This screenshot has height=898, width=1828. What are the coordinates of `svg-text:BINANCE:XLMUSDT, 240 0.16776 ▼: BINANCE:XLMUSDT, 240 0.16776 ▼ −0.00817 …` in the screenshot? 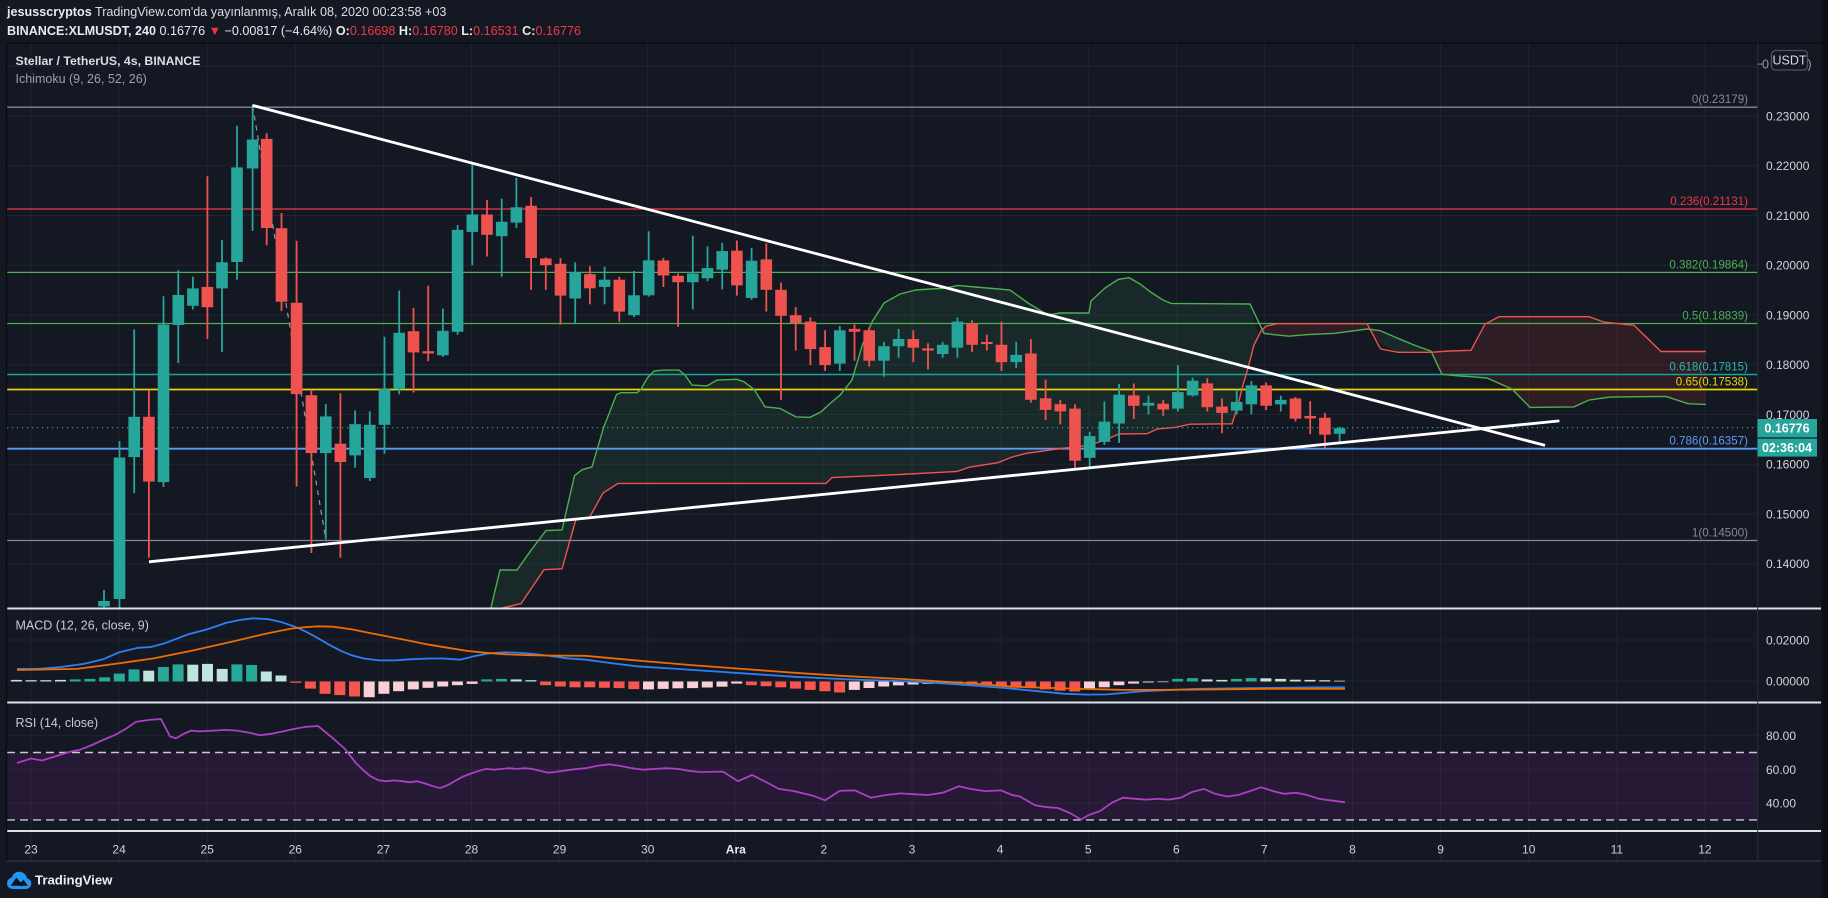 It's located at (294, 31).